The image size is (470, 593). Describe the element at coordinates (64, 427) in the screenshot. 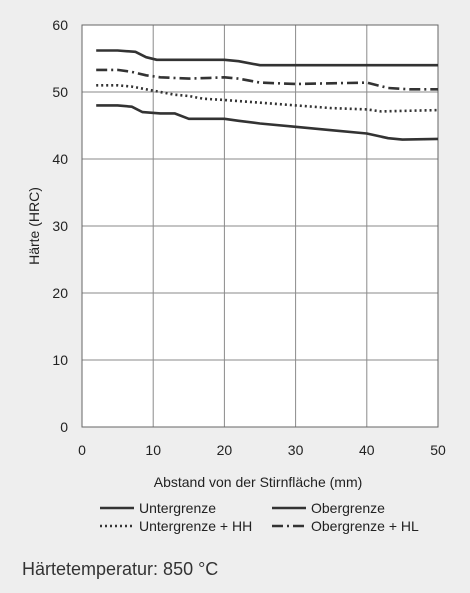

I see `y-tick-label: 0` at that location.